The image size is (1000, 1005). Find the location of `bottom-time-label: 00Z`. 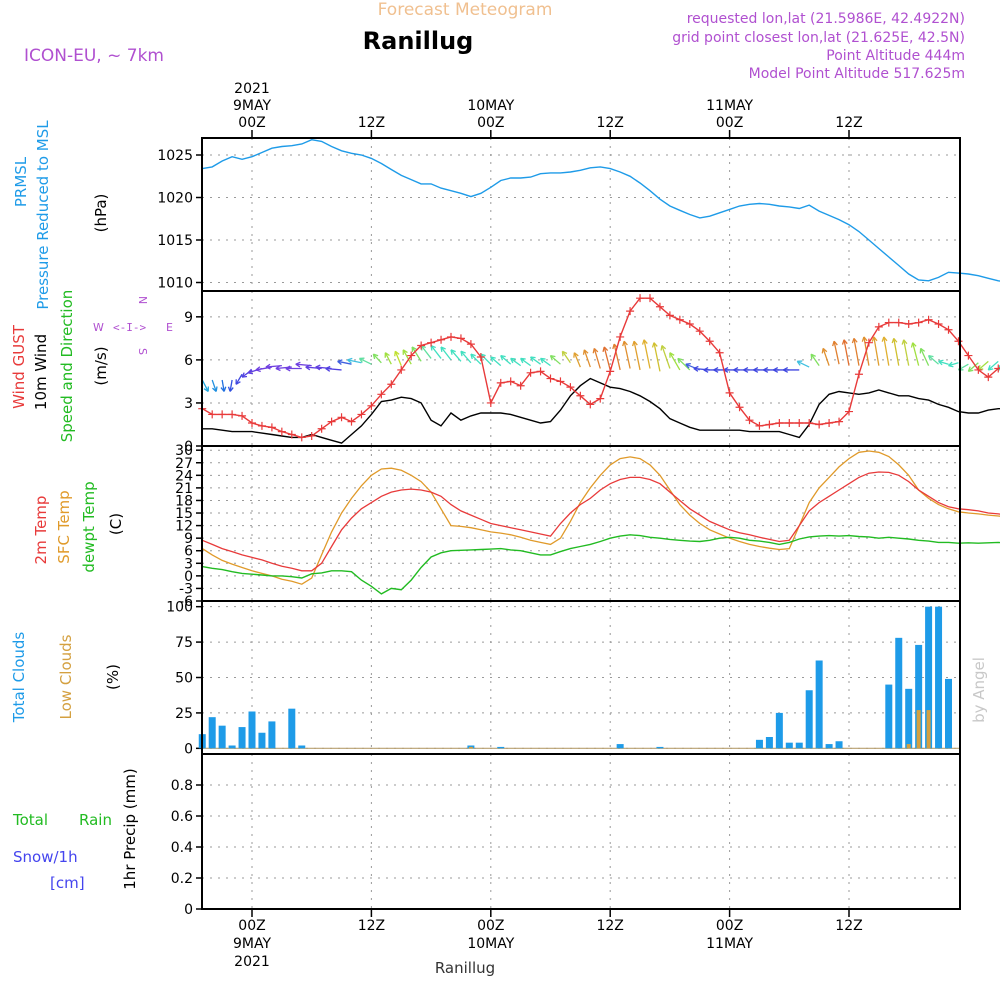

bottom-time-label: 00Z is located at coordinates (490, 926).